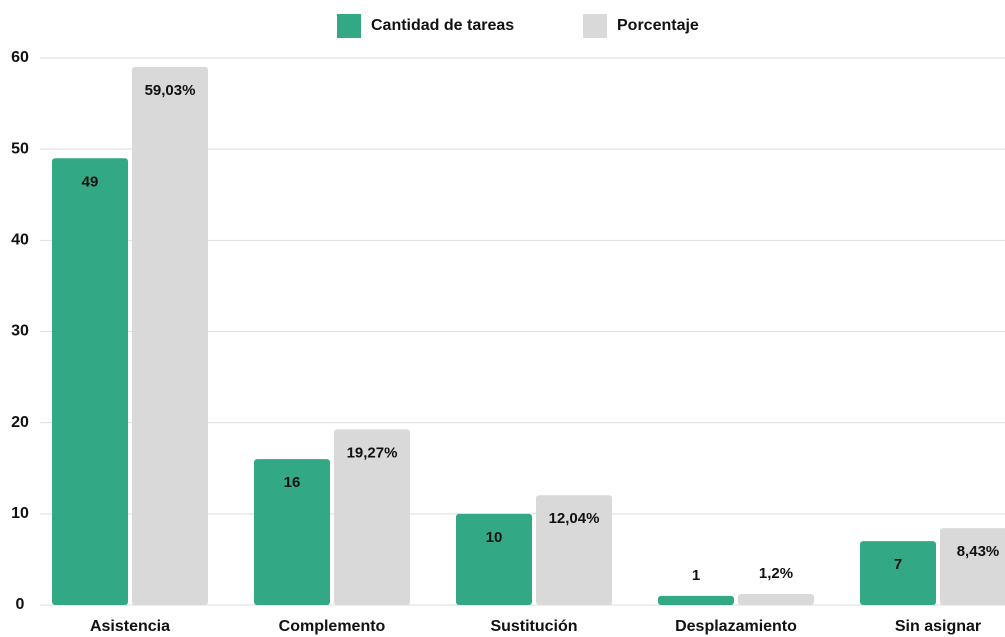  What do you see at coordinates (776, 573) in the screenshot?
I see `data-label: 1,2%` at bounding box center [776, 573].